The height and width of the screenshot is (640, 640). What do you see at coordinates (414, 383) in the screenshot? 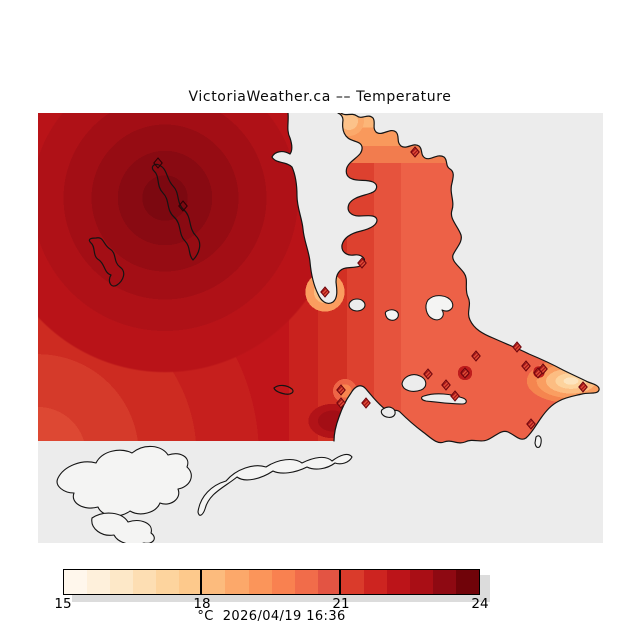
I see `esquimalt-harbour` at bounding box center [414, 383].